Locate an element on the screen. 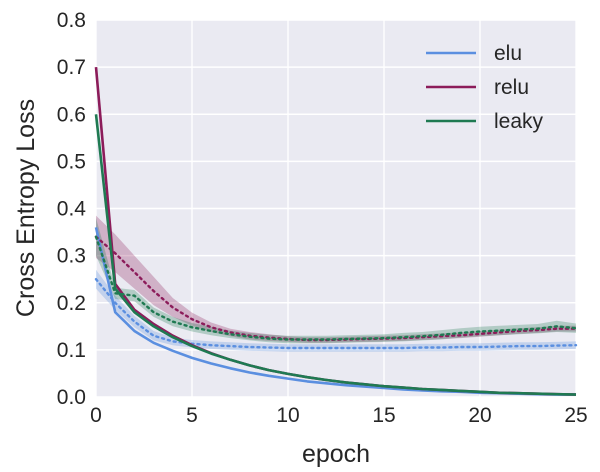  y-tick-label: 0.8 is located at coordinates (71, 20).